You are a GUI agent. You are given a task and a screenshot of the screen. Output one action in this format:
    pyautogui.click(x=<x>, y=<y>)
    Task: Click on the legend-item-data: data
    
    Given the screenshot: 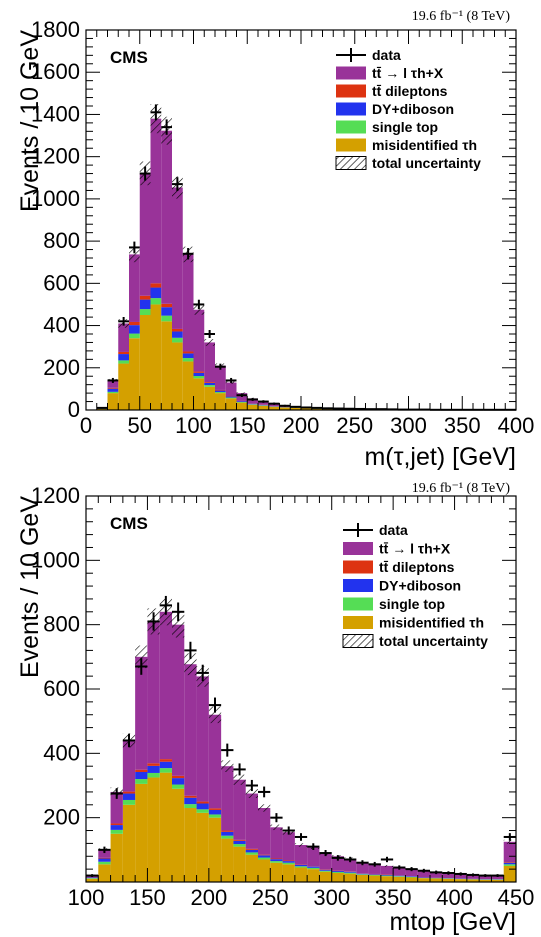 What is the action you would take?
    pyautogui.click(x=375, y=530)
    